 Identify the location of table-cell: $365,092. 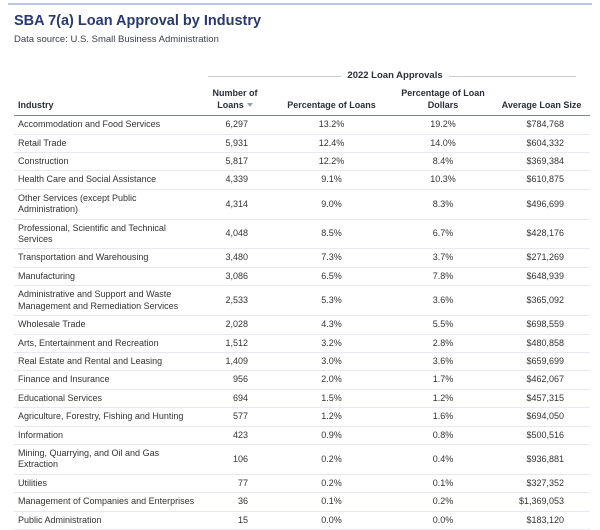
(542, 301).